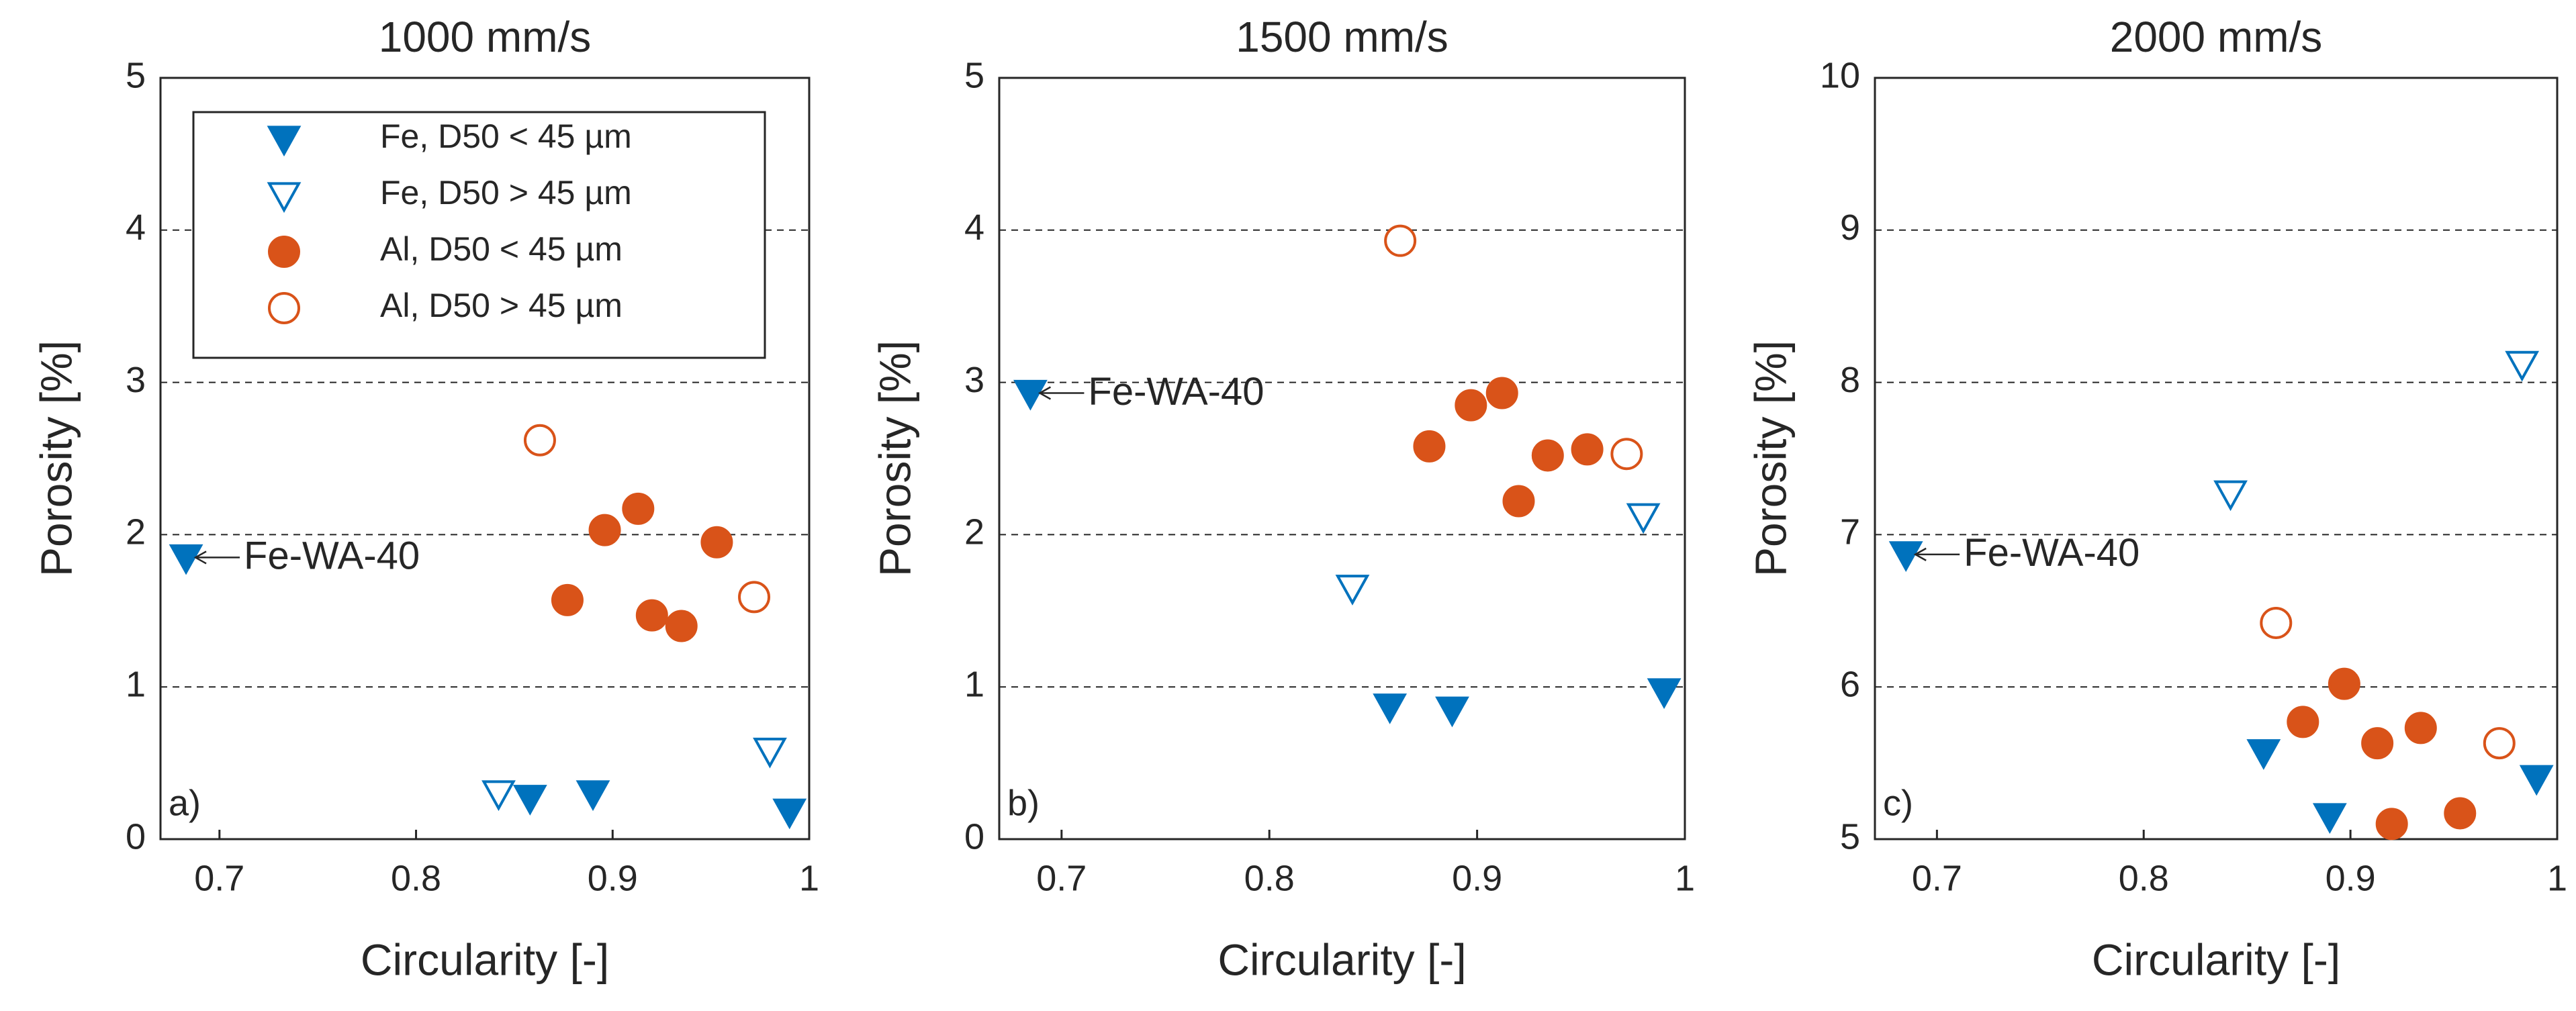  I want to click on y-tick-label: 10, so click(1840, 75).